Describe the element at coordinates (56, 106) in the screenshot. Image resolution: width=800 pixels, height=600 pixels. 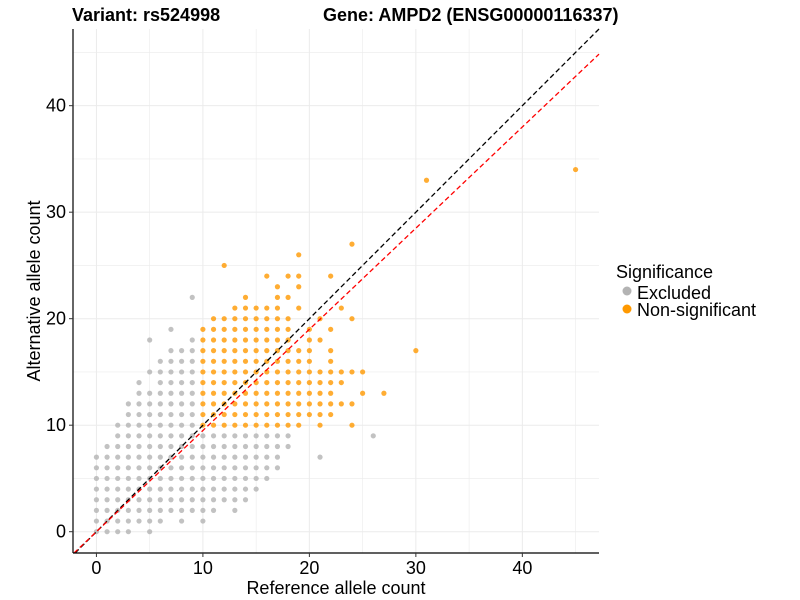
I see `y-tick-label: 40` at that location.